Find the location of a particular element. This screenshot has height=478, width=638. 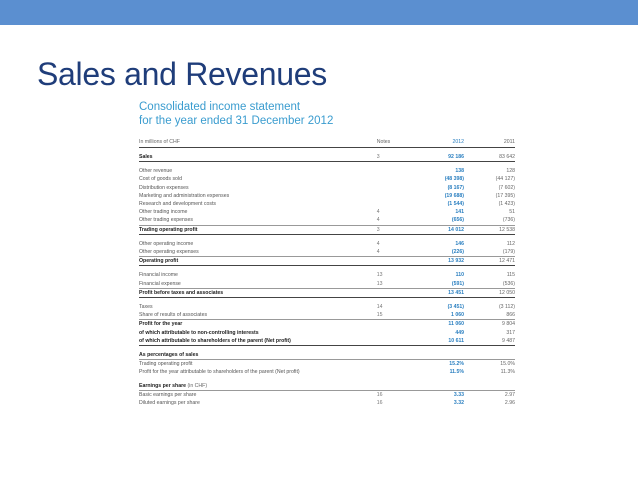

row-value-2011: 9 487 is located at coordinates (489, 341).